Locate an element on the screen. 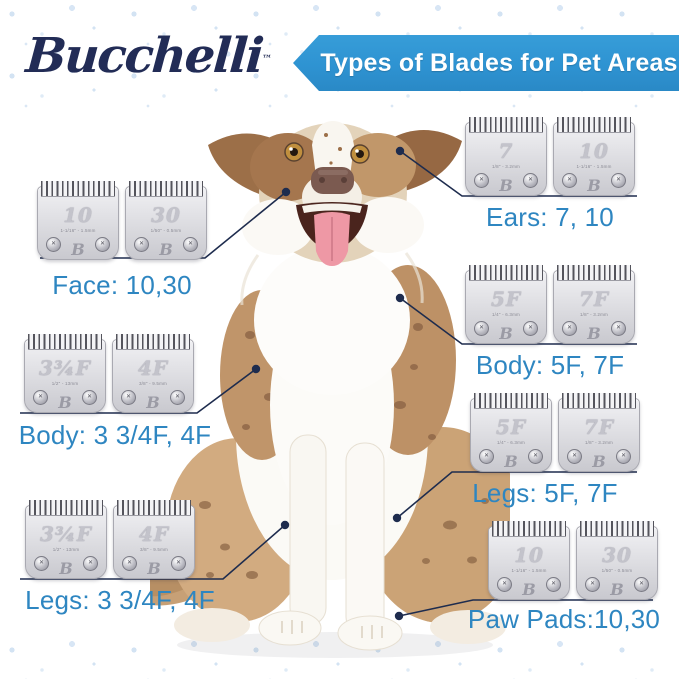 This screenshot has width=679, height=679. area-label-body-left: Body: 3 3/4F, 4F is located at coordinates (115, 435).